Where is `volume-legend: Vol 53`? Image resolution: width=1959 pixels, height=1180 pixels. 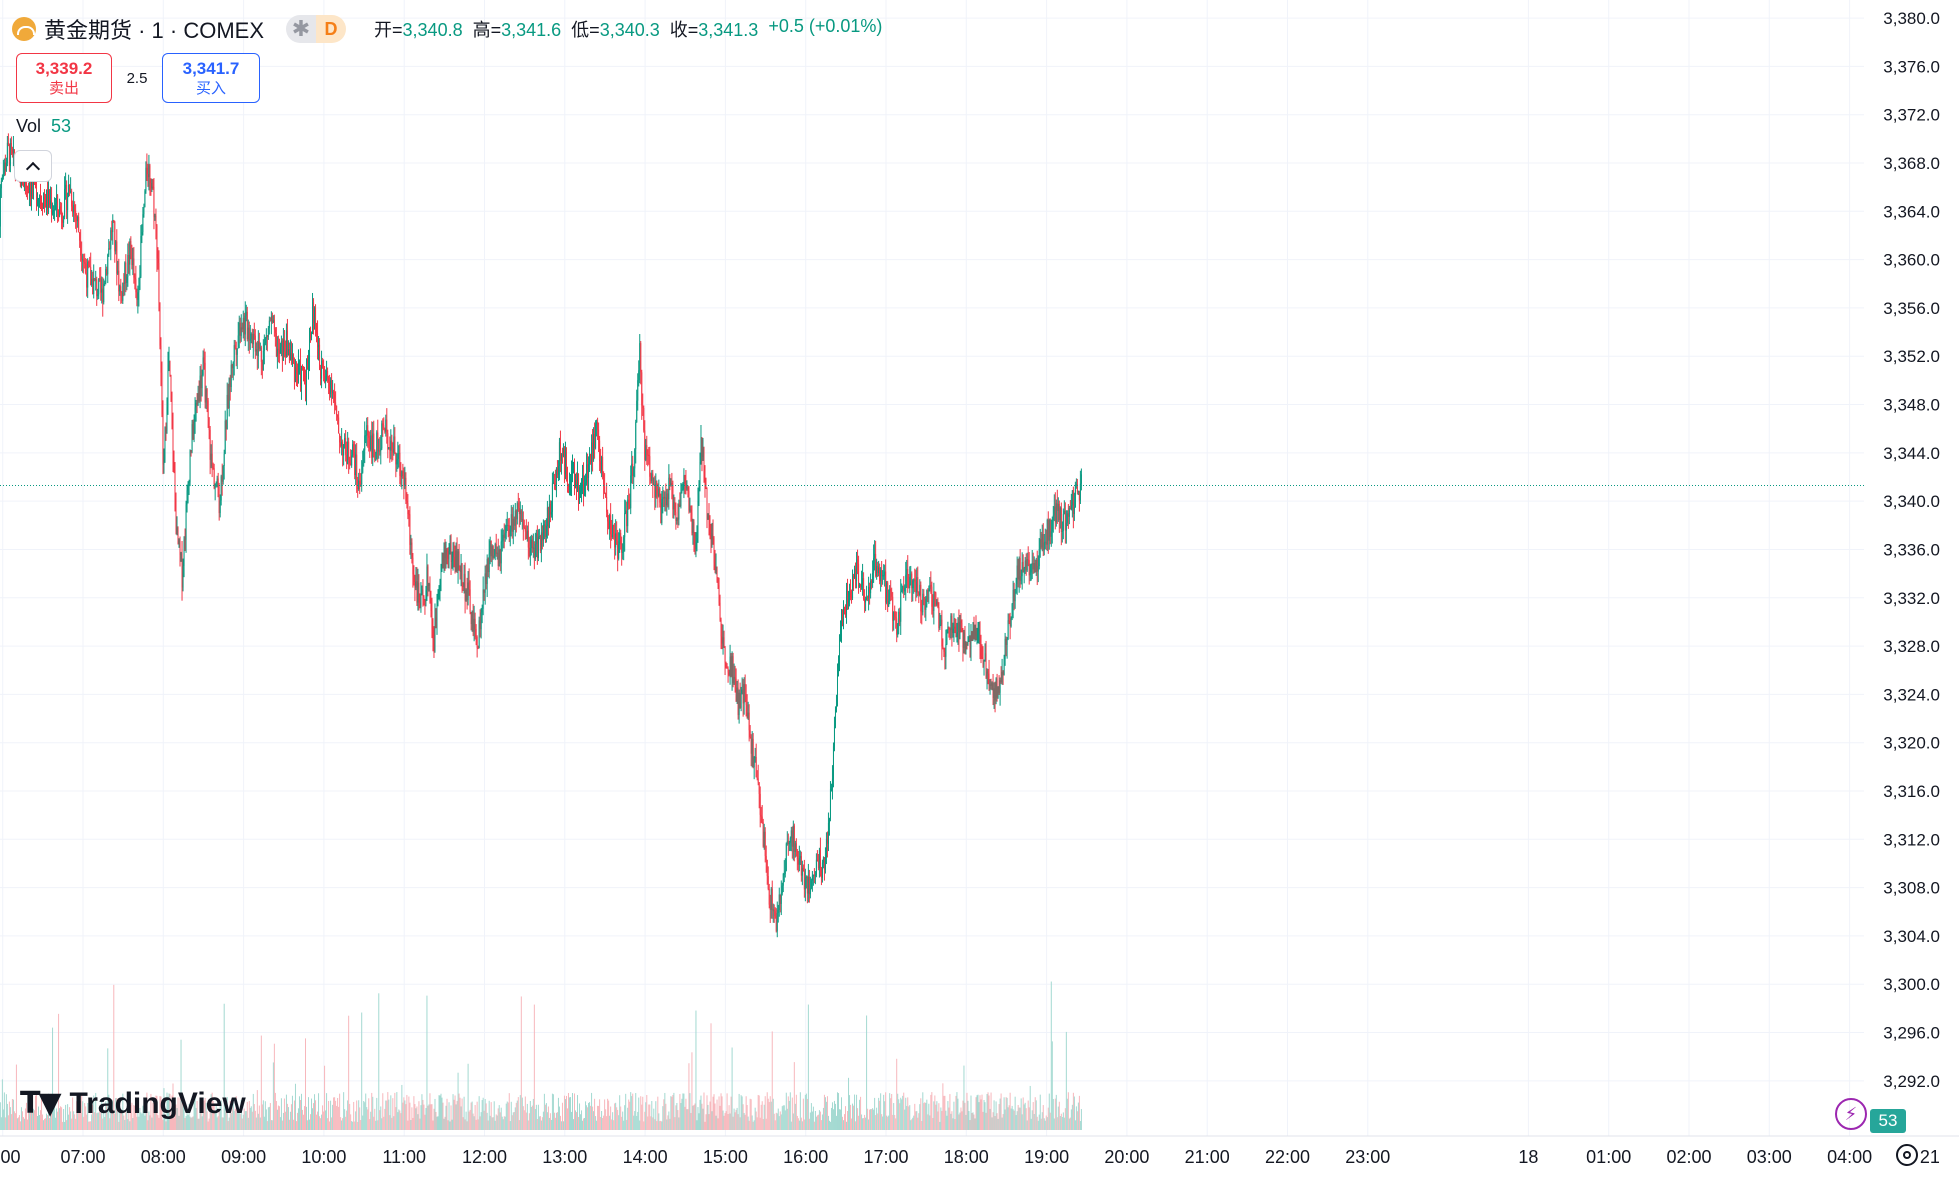 volume-legend: Vol 53 is located at coordinates (43, 126).